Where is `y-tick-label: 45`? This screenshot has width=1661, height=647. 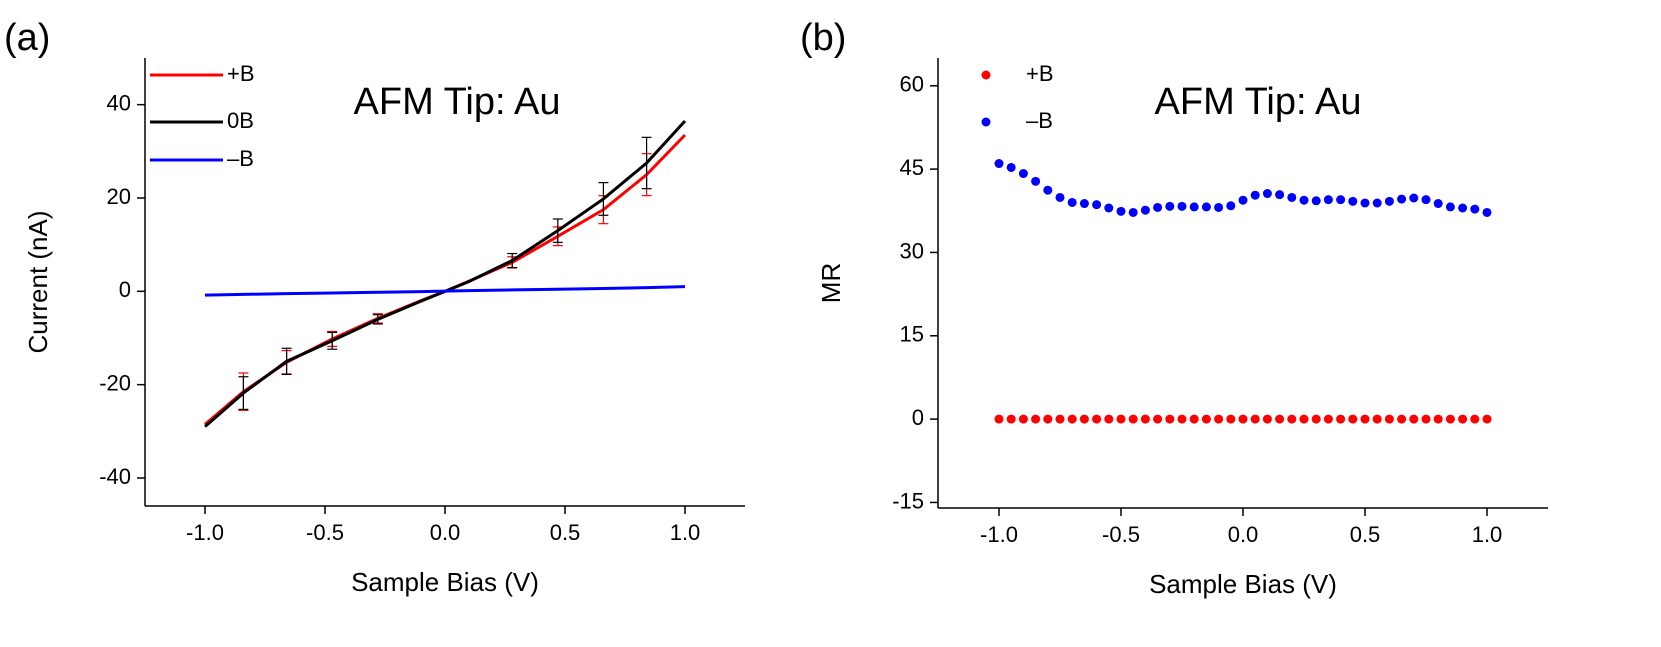
y-tick-label: 45 is located at coordinates (912, 167).